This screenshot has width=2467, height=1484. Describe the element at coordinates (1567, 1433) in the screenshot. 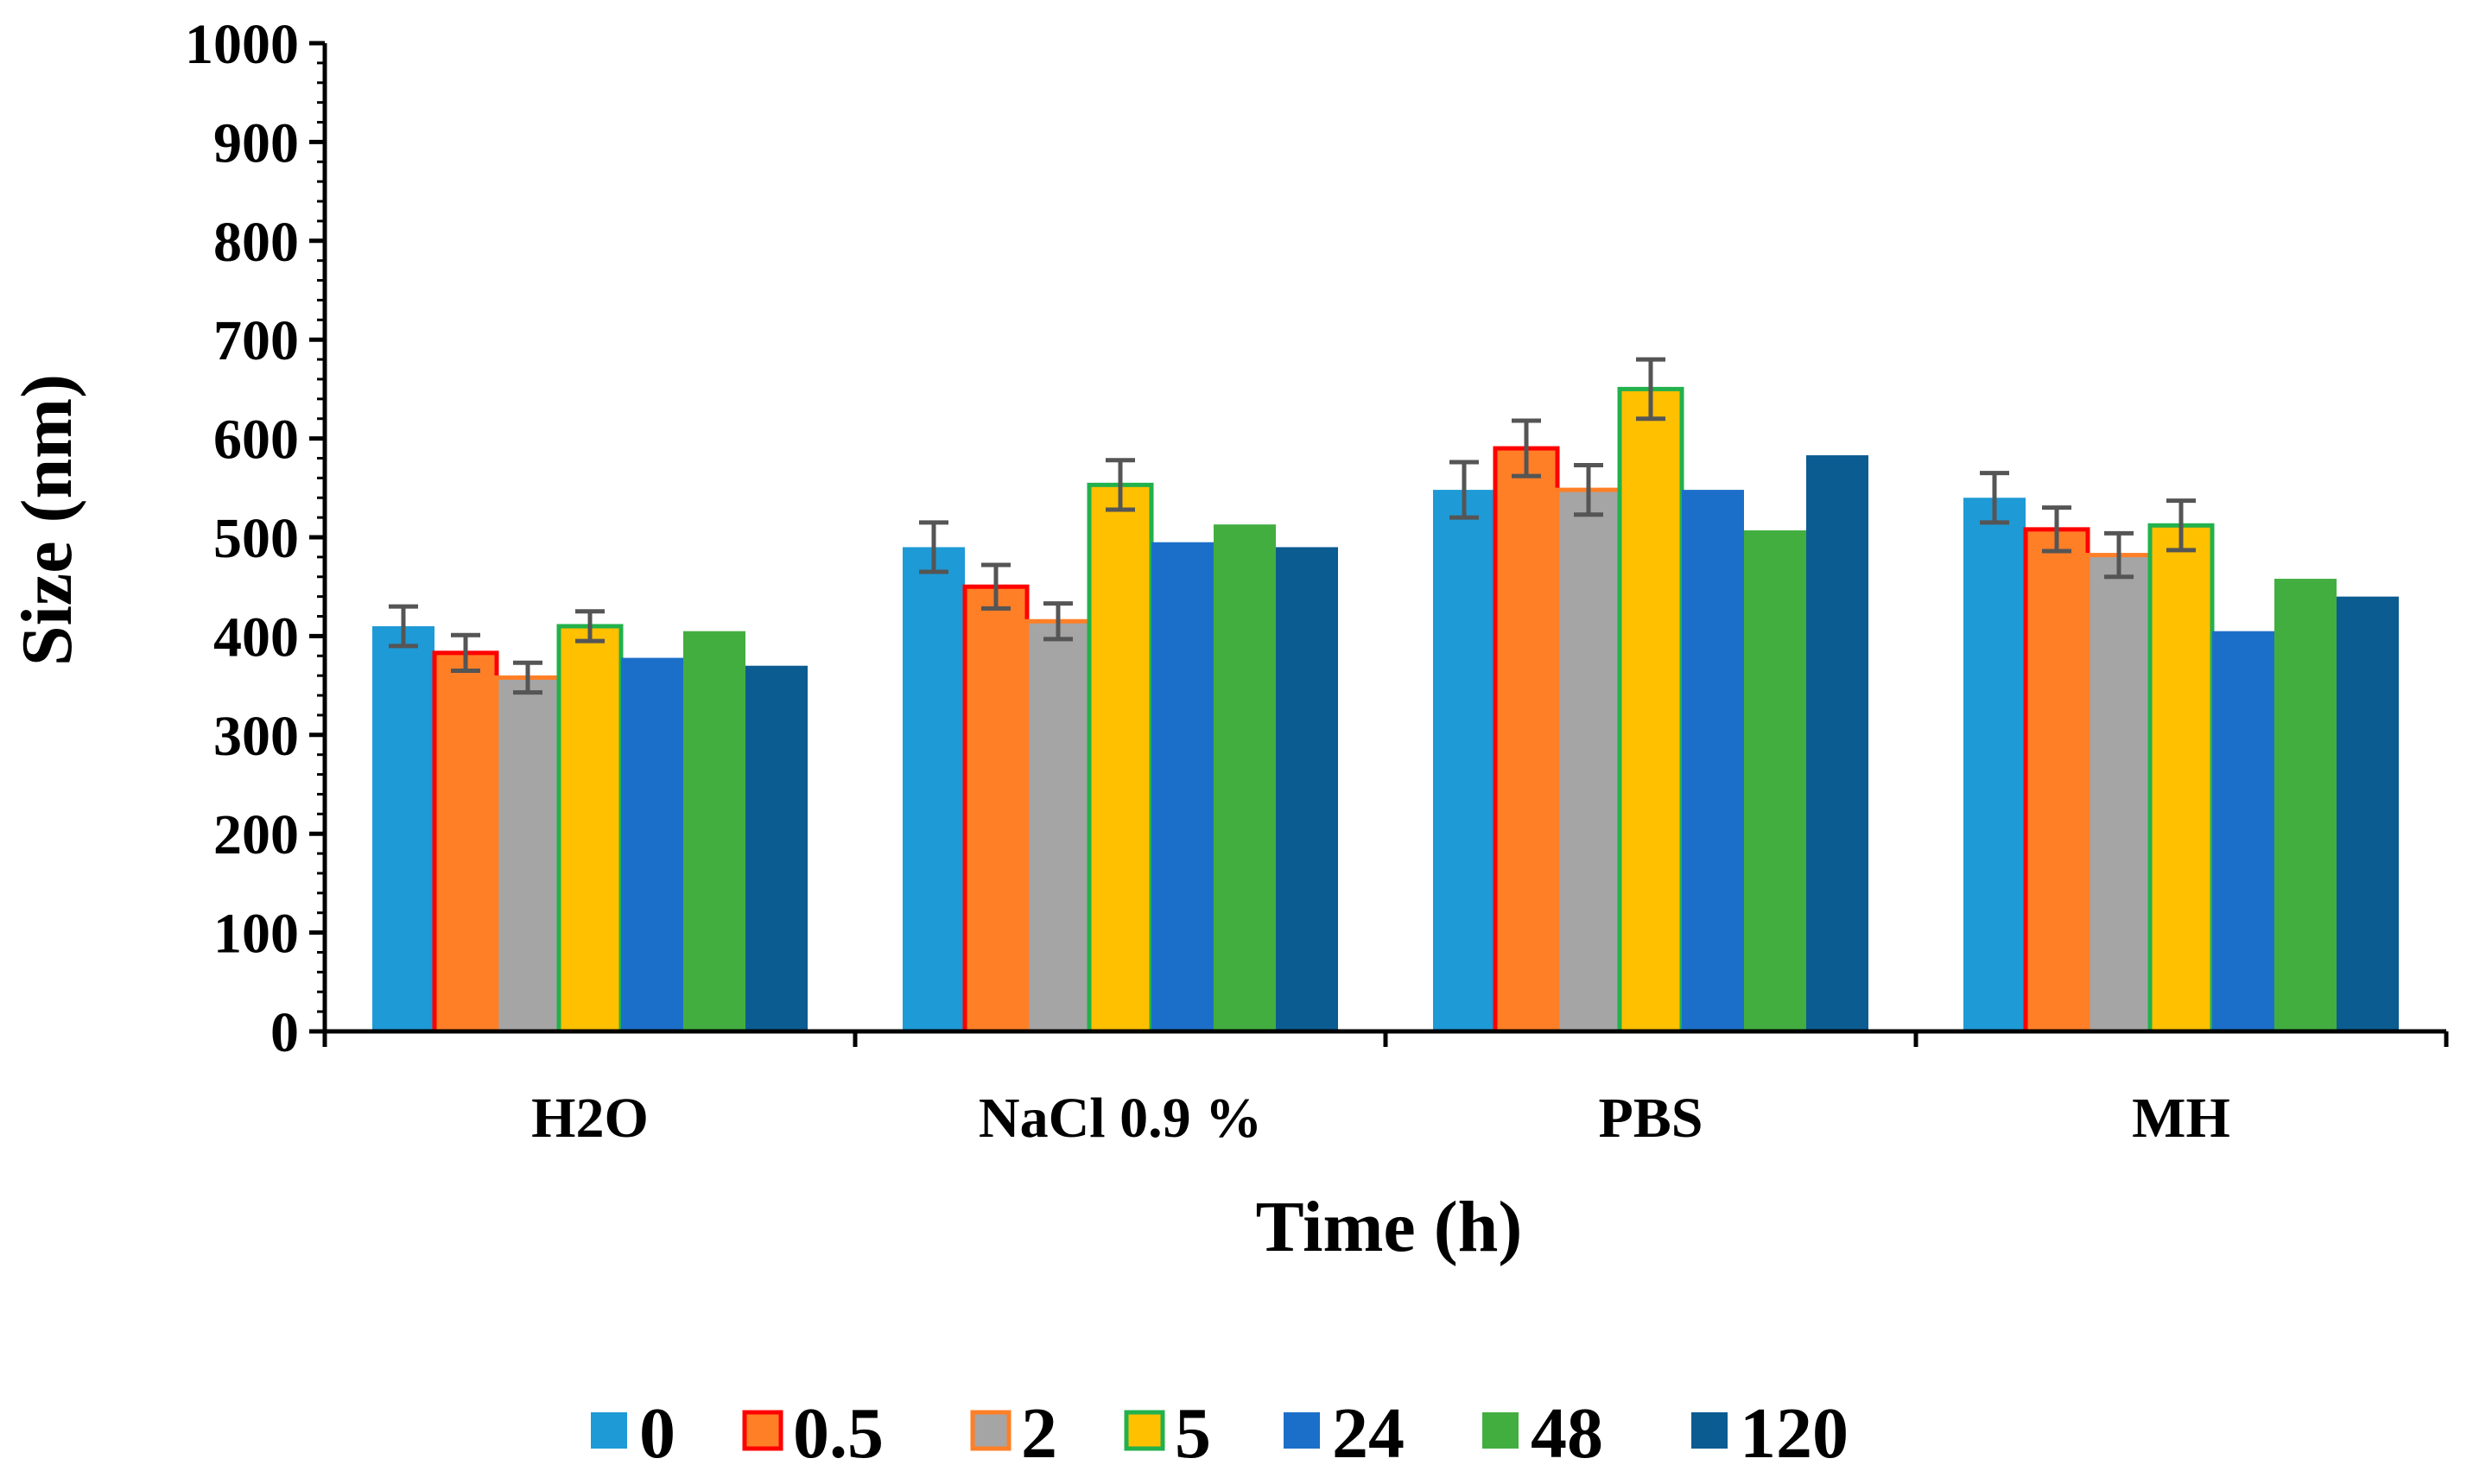

I see `legend-label: 48` at that location.